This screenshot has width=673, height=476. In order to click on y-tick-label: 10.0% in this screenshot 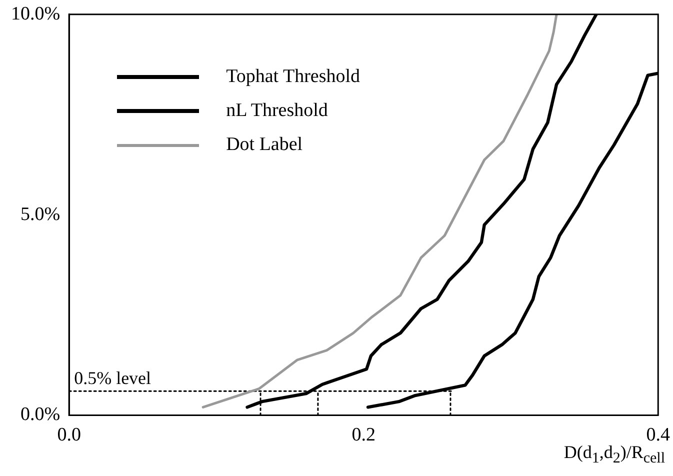, I will do `click(35, 13)`.